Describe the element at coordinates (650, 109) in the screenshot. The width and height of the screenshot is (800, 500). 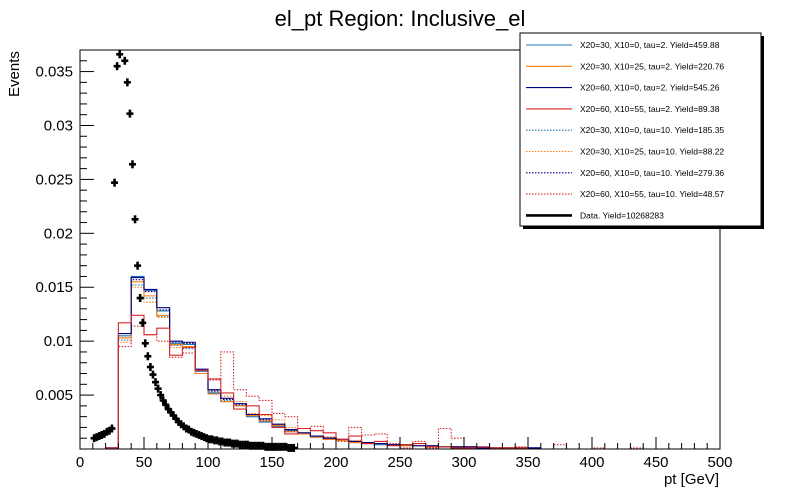
I see `legend-label: X20=60, X10=55, tau=2. Yield=89.38` at that location.